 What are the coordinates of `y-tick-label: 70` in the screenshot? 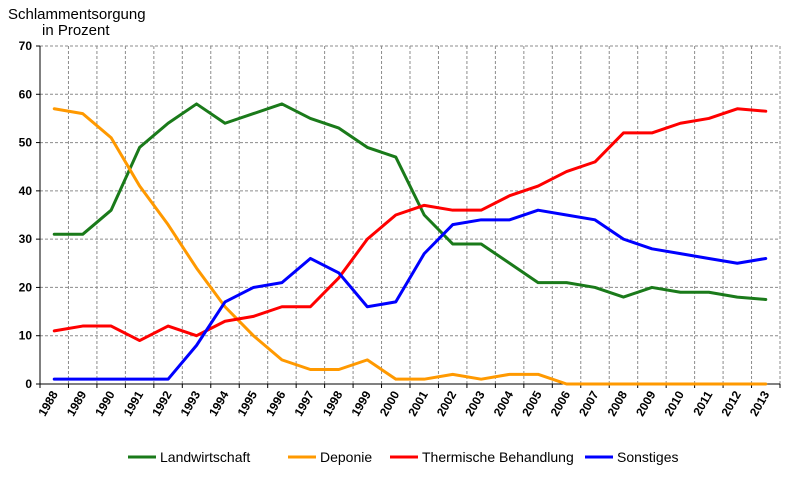 It's located at (26, 46).